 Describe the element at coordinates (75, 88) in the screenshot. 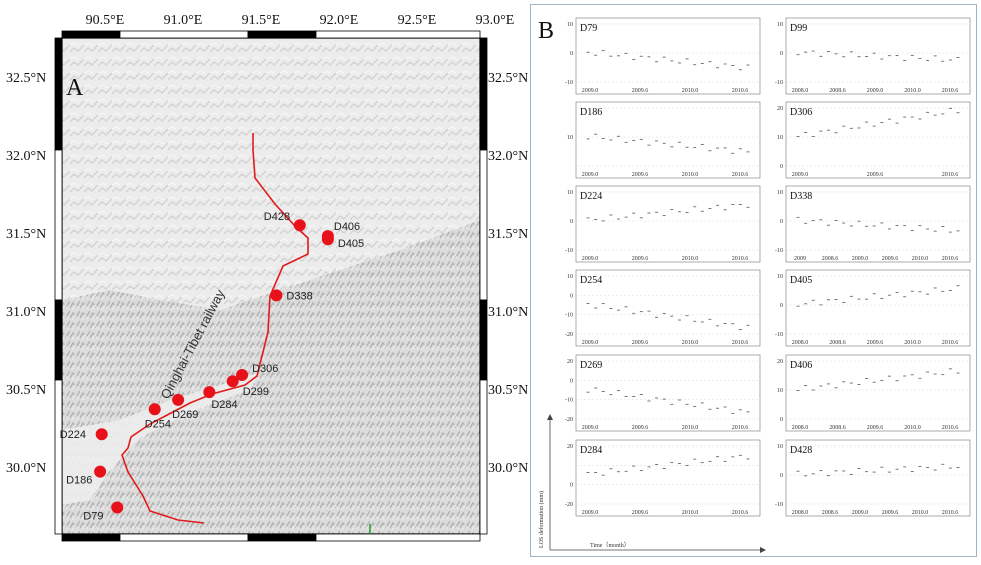

I see `panel-a-label: A` at that location.